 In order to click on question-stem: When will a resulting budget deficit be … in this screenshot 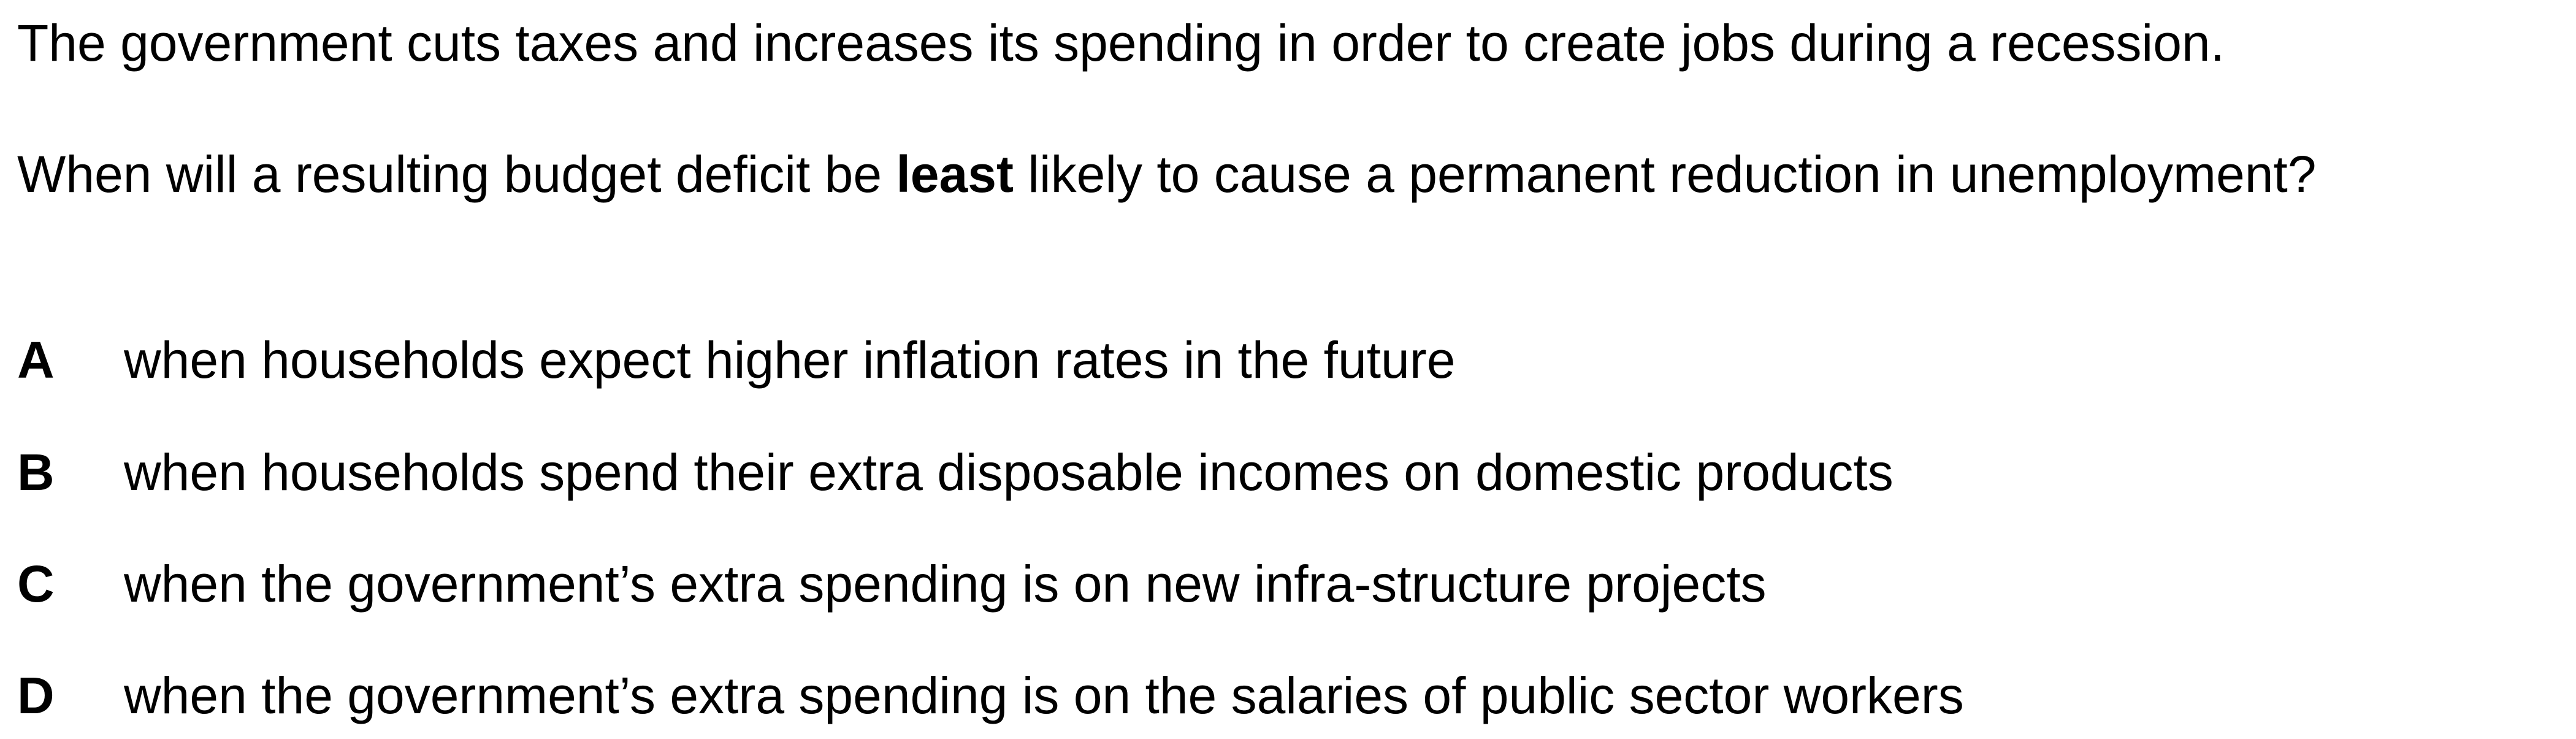, I will do `click(1240, 174)`.